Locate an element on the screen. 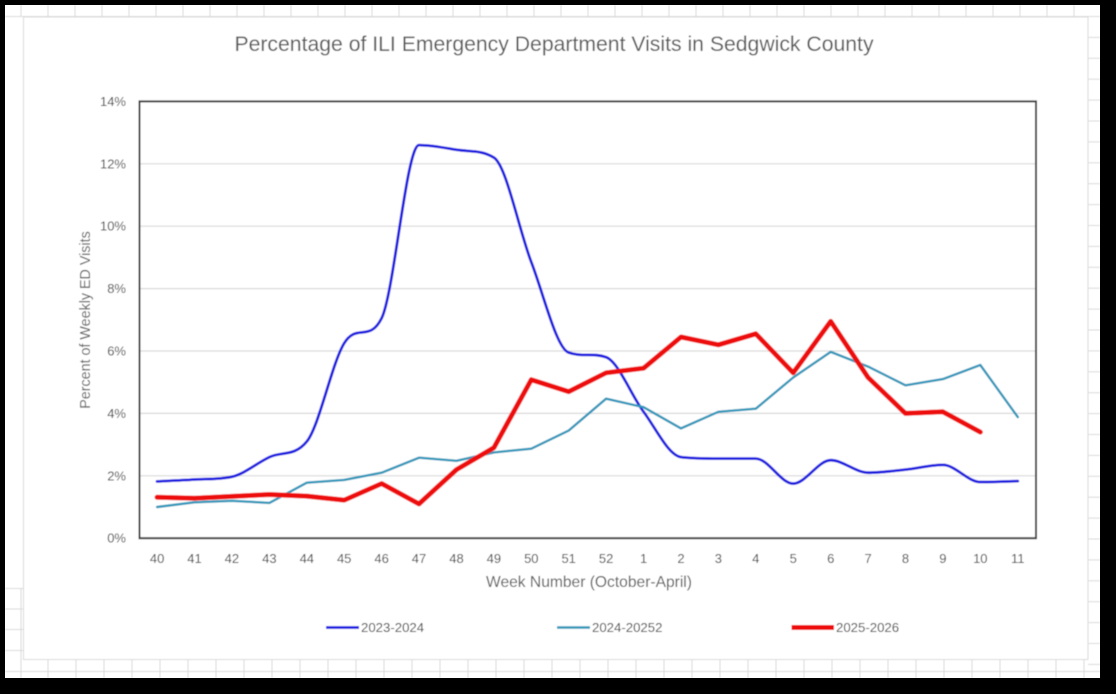 Image resolution: width=1116 pixels, height=699 pixels. svg-text: 0% is located at coordinates (116, 538).